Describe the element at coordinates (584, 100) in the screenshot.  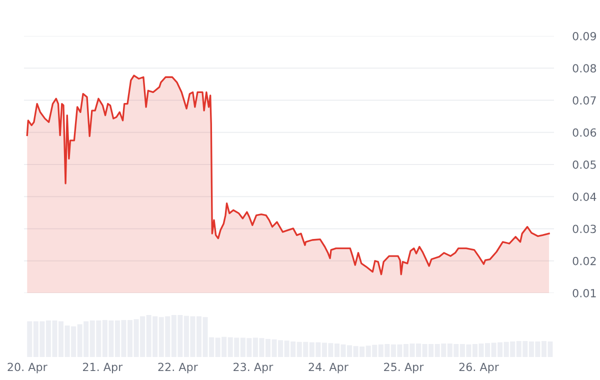
I see `y-tick-label: 0.07` at that location.